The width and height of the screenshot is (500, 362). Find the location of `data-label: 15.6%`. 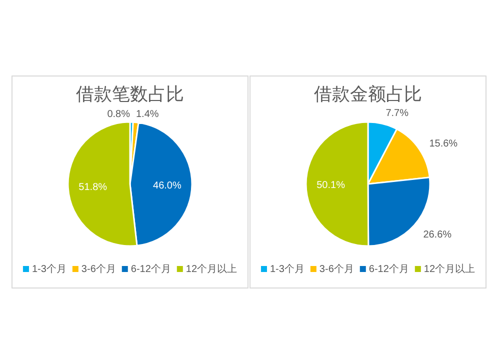

data-label: 15.6% is located at coordinates (443, 144).